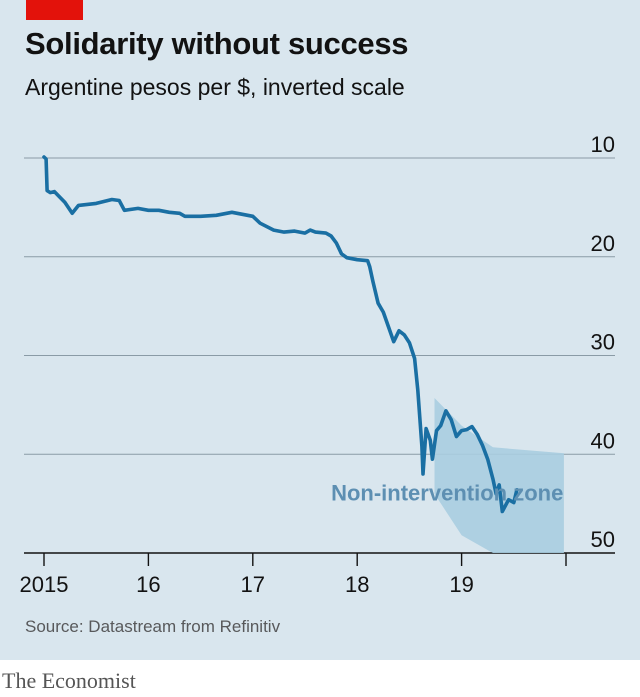  I want to click on x-tick-label: 18, so click(357, 584).